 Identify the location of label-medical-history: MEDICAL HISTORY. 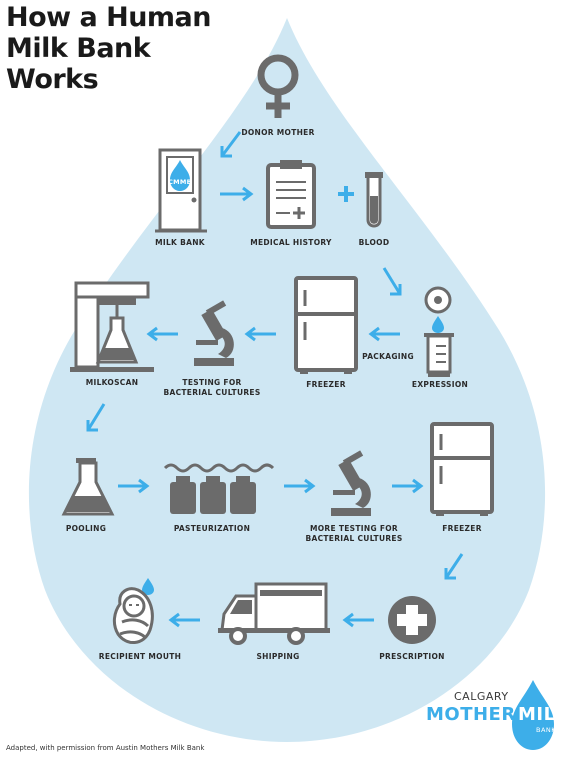
(291, 242).